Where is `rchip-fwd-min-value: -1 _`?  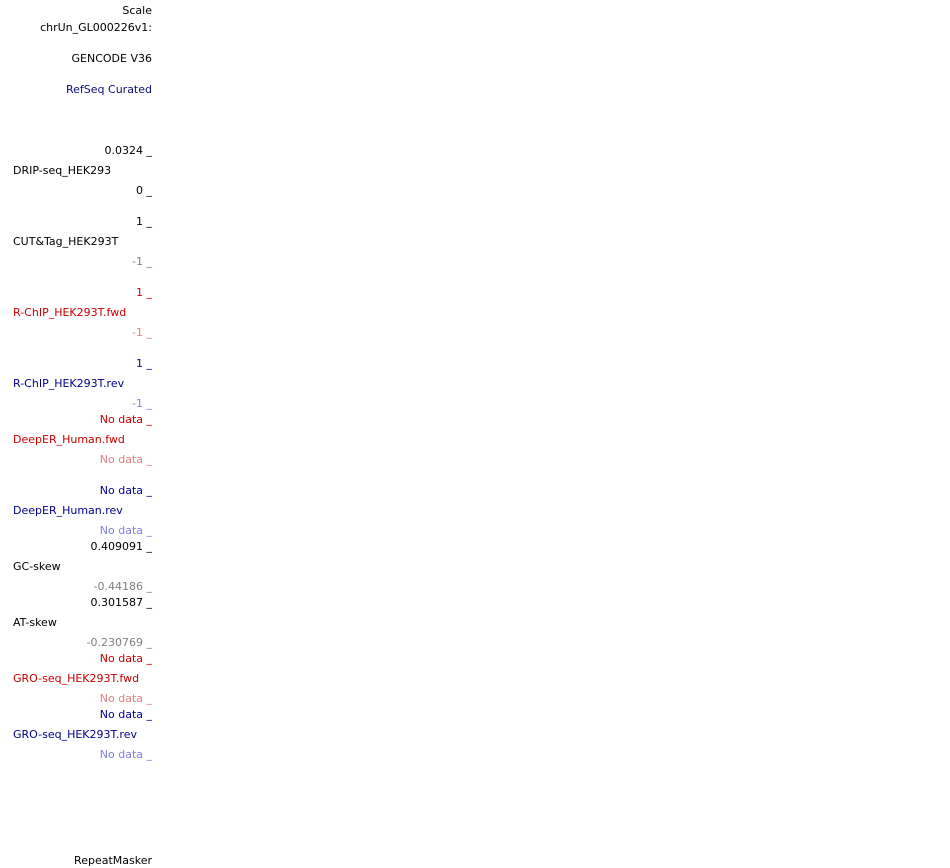
rchip-fwd-min-value: -1 _ is located at coordinates (142, 332).